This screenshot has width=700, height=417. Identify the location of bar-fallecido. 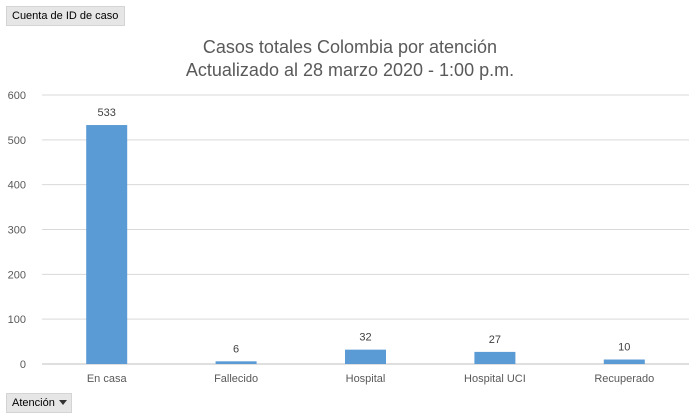
(236, 362).